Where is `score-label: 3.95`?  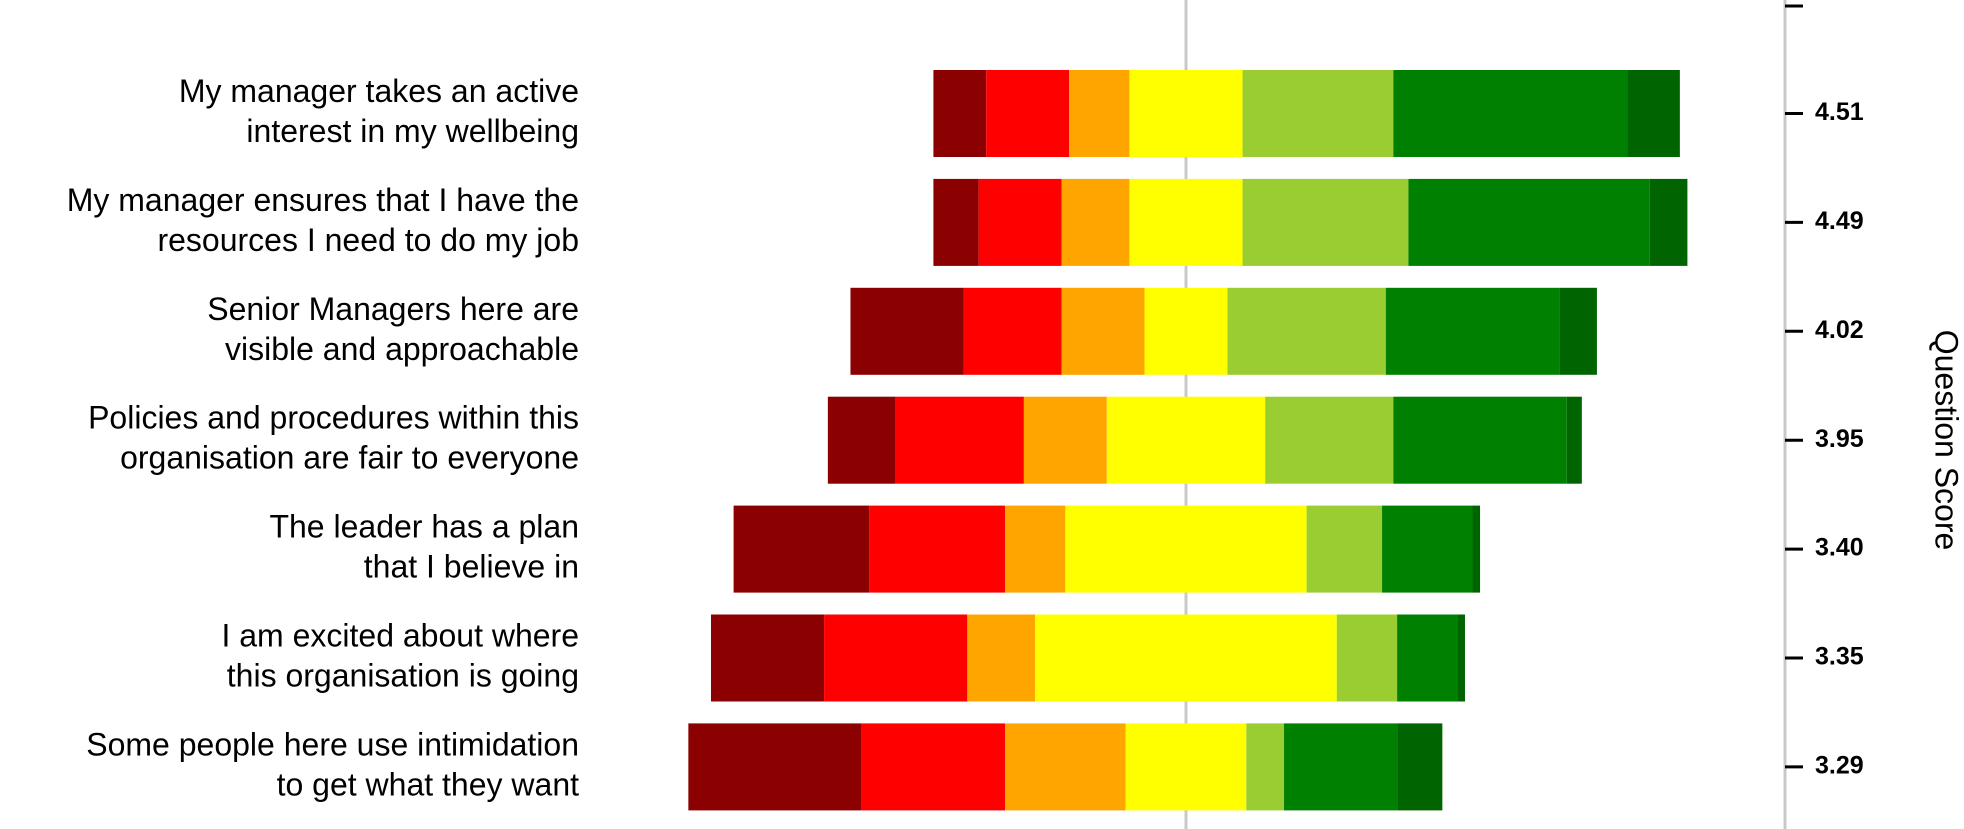 score-label: 3.95 is located at coordinates (1839, 439).